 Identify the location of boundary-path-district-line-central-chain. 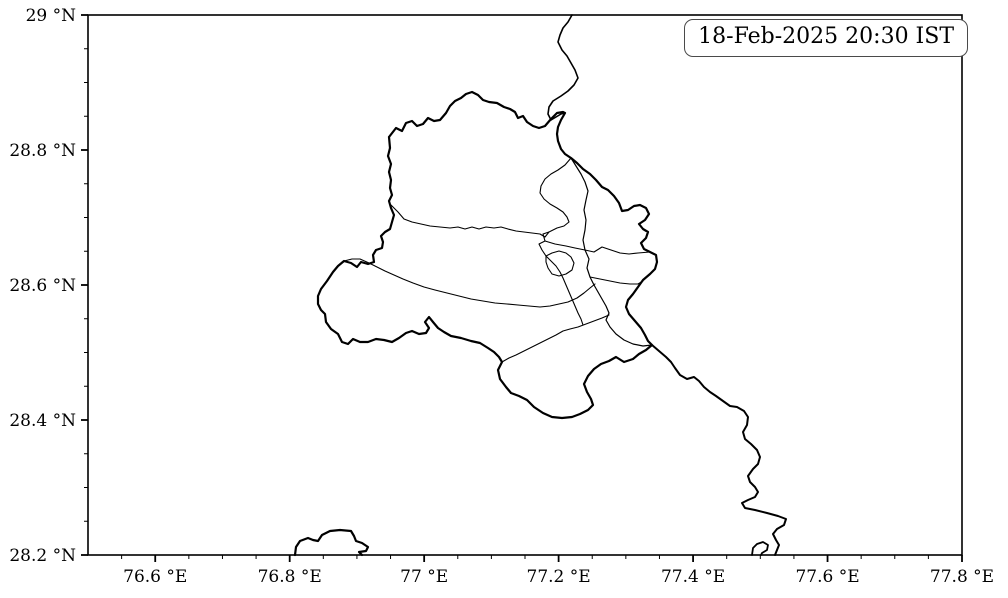
(561, 241).